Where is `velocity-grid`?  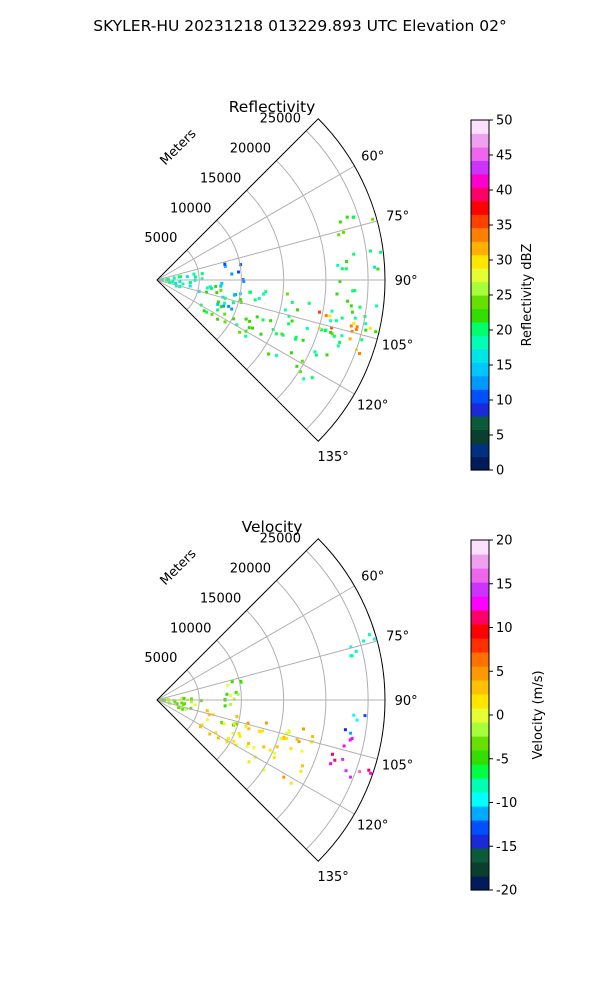
velocity-grid is located at coordinates (271, 700).